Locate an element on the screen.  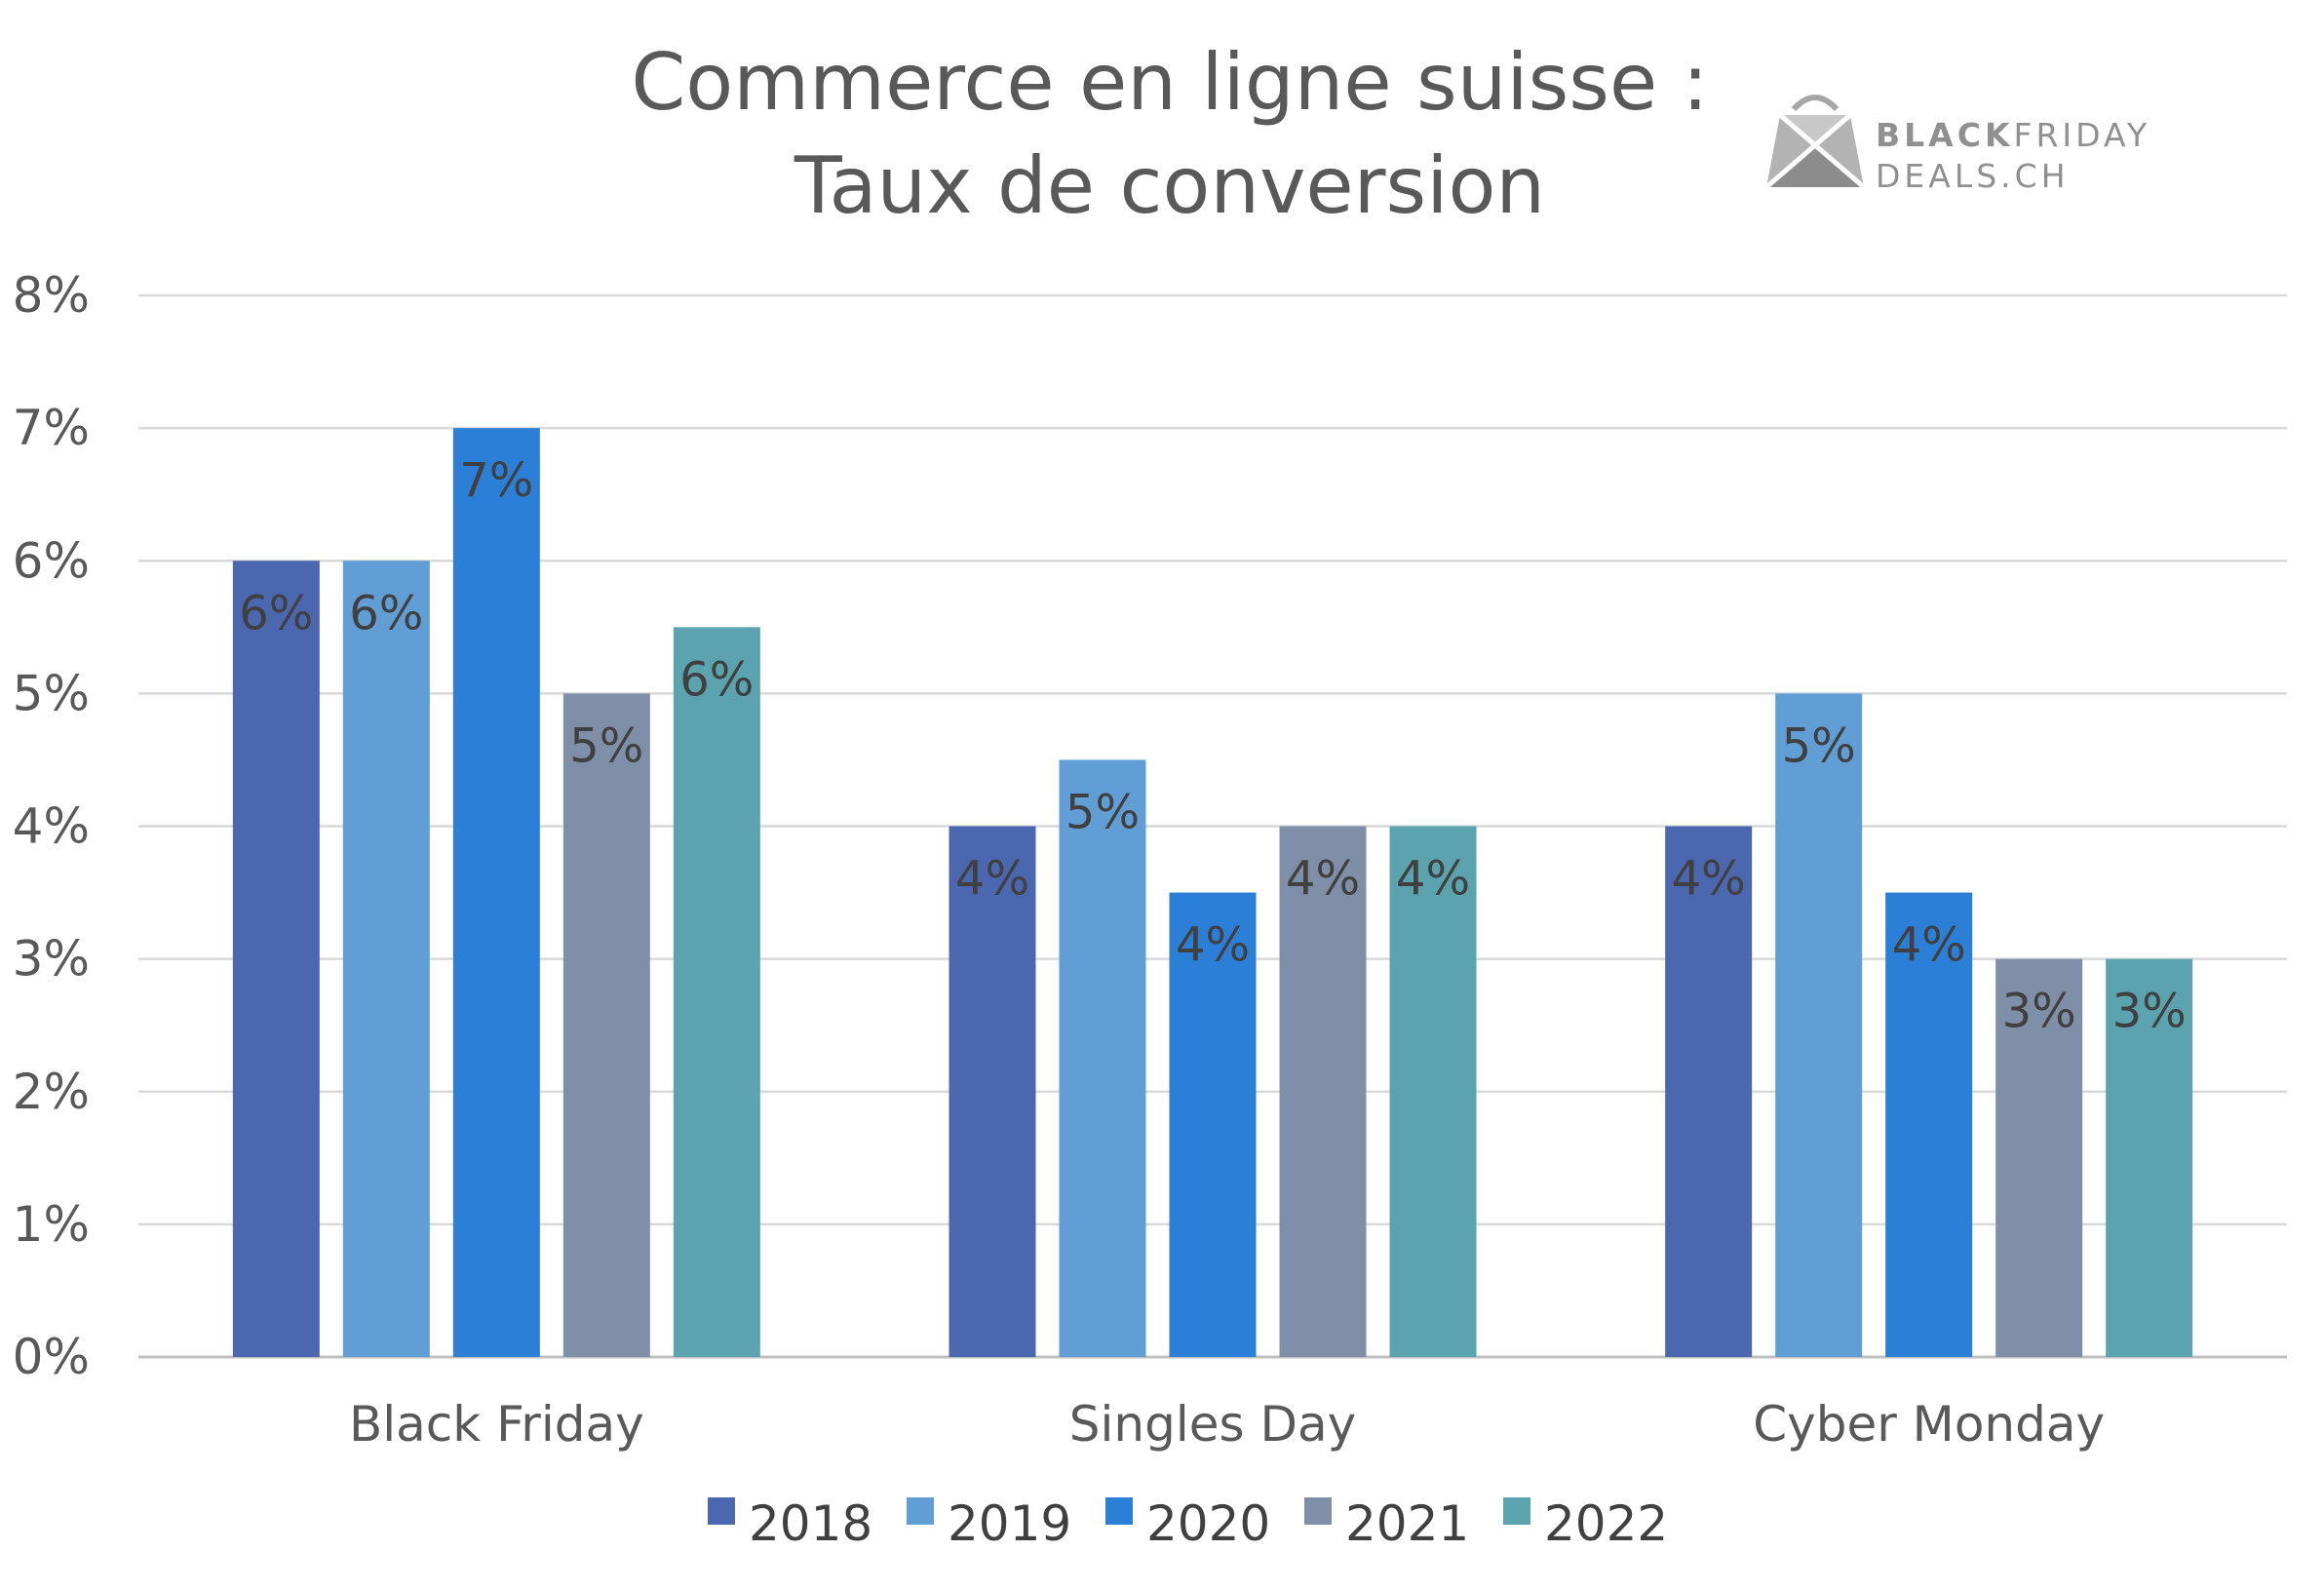
legend-label: 2022 is located at coordinates (1606, 1524).